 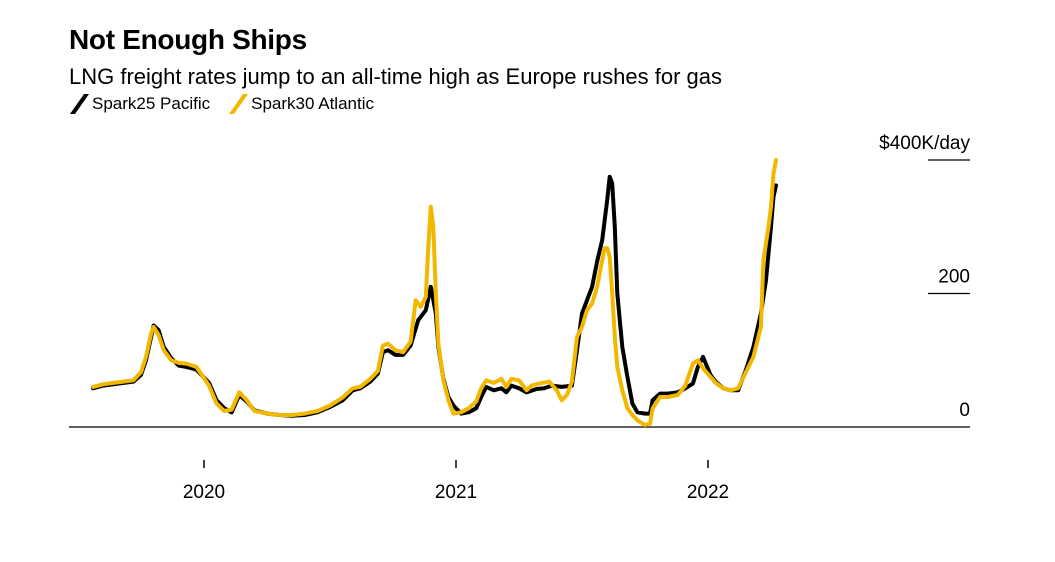 What do you see at coordinates (456, 492) in the screenshot?
I see `x-tick-label-2021: 2021` at bounding box center [456, 492].